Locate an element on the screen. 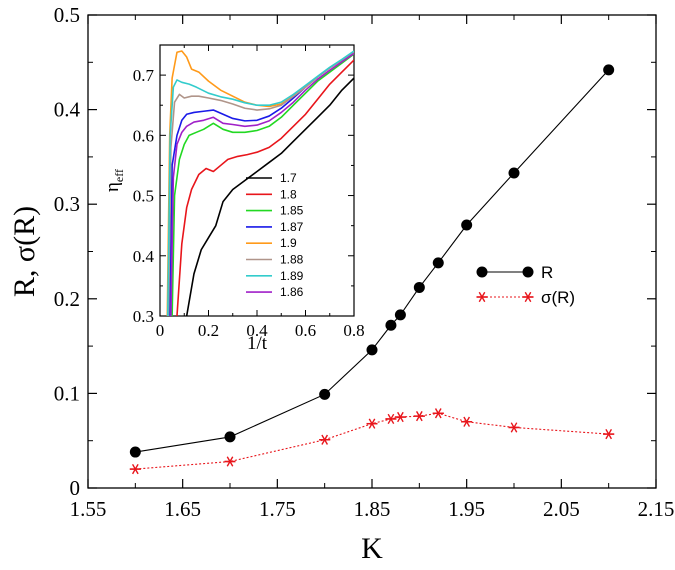  inset-x-axis-title: 1/t is located at coordinates (257, 343).